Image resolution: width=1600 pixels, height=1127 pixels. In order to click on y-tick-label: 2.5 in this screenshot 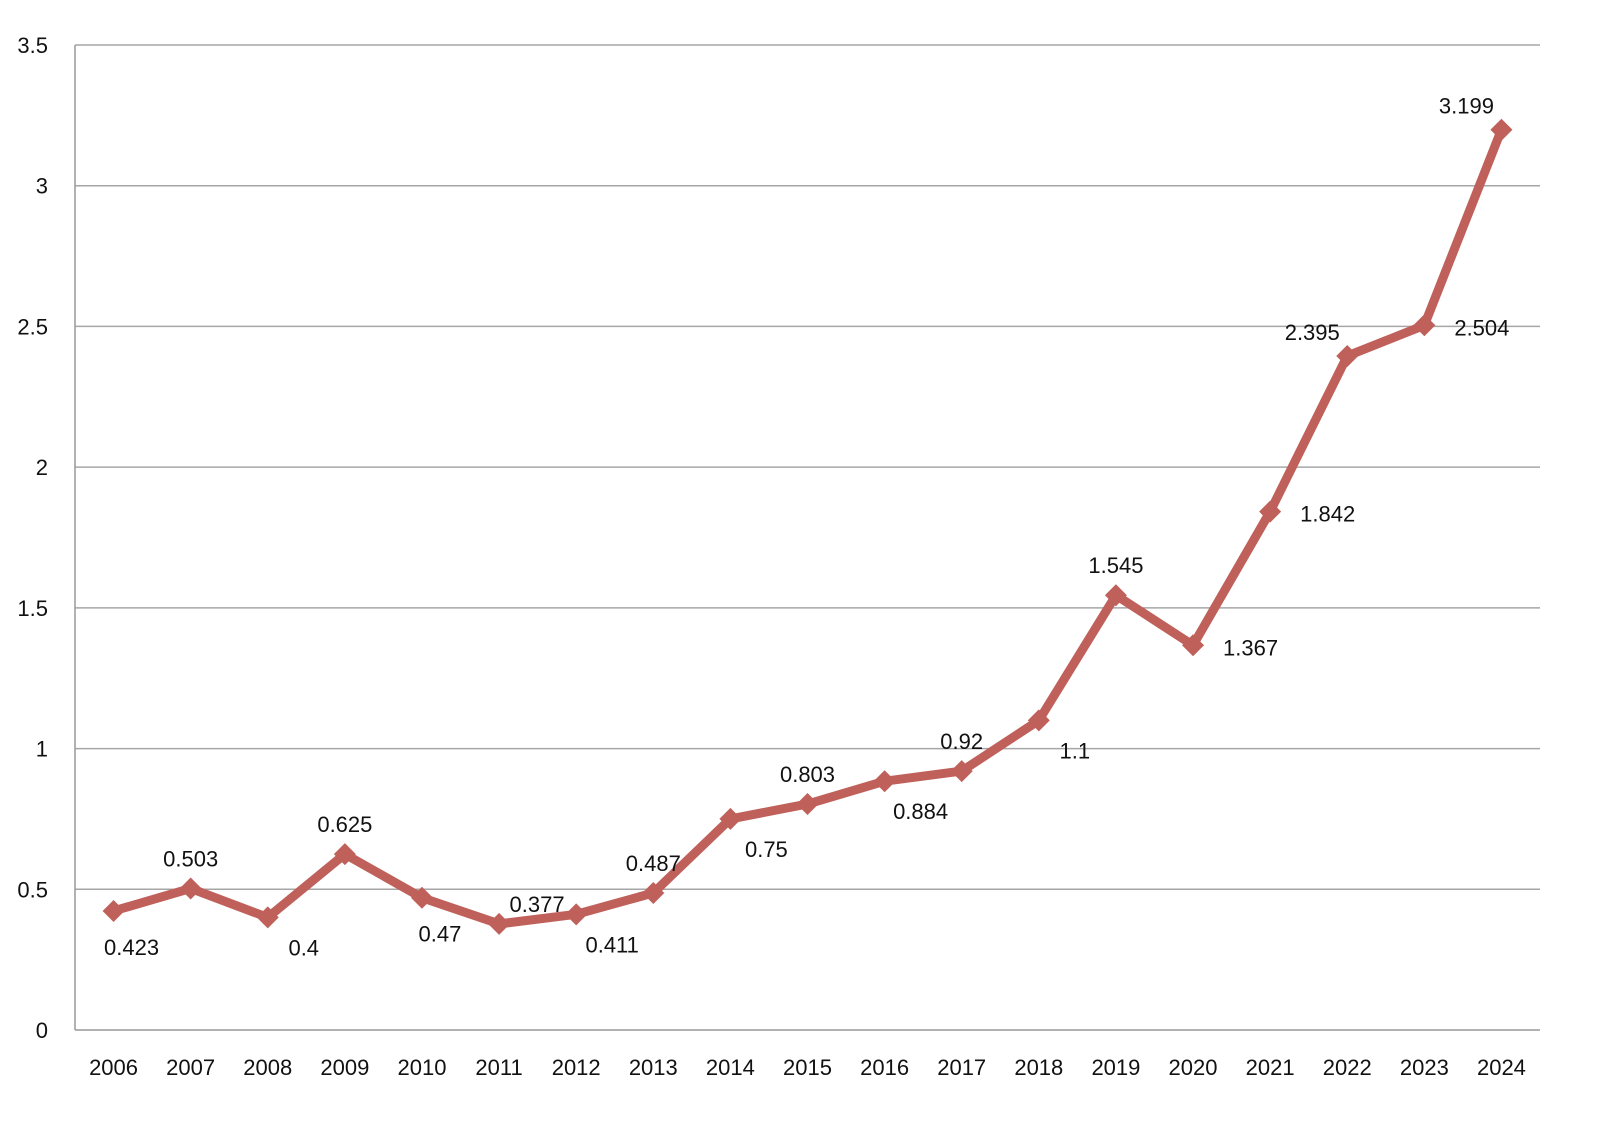, I will do `click(32, 326)`.